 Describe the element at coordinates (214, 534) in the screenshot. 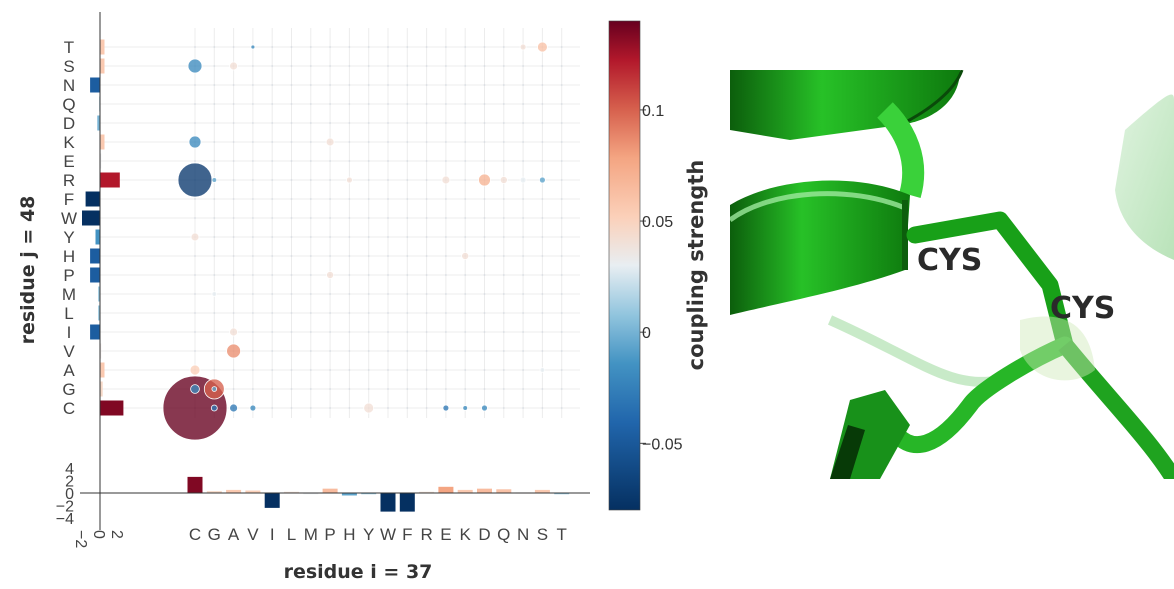

I see `x-tick-label: G` at that location.